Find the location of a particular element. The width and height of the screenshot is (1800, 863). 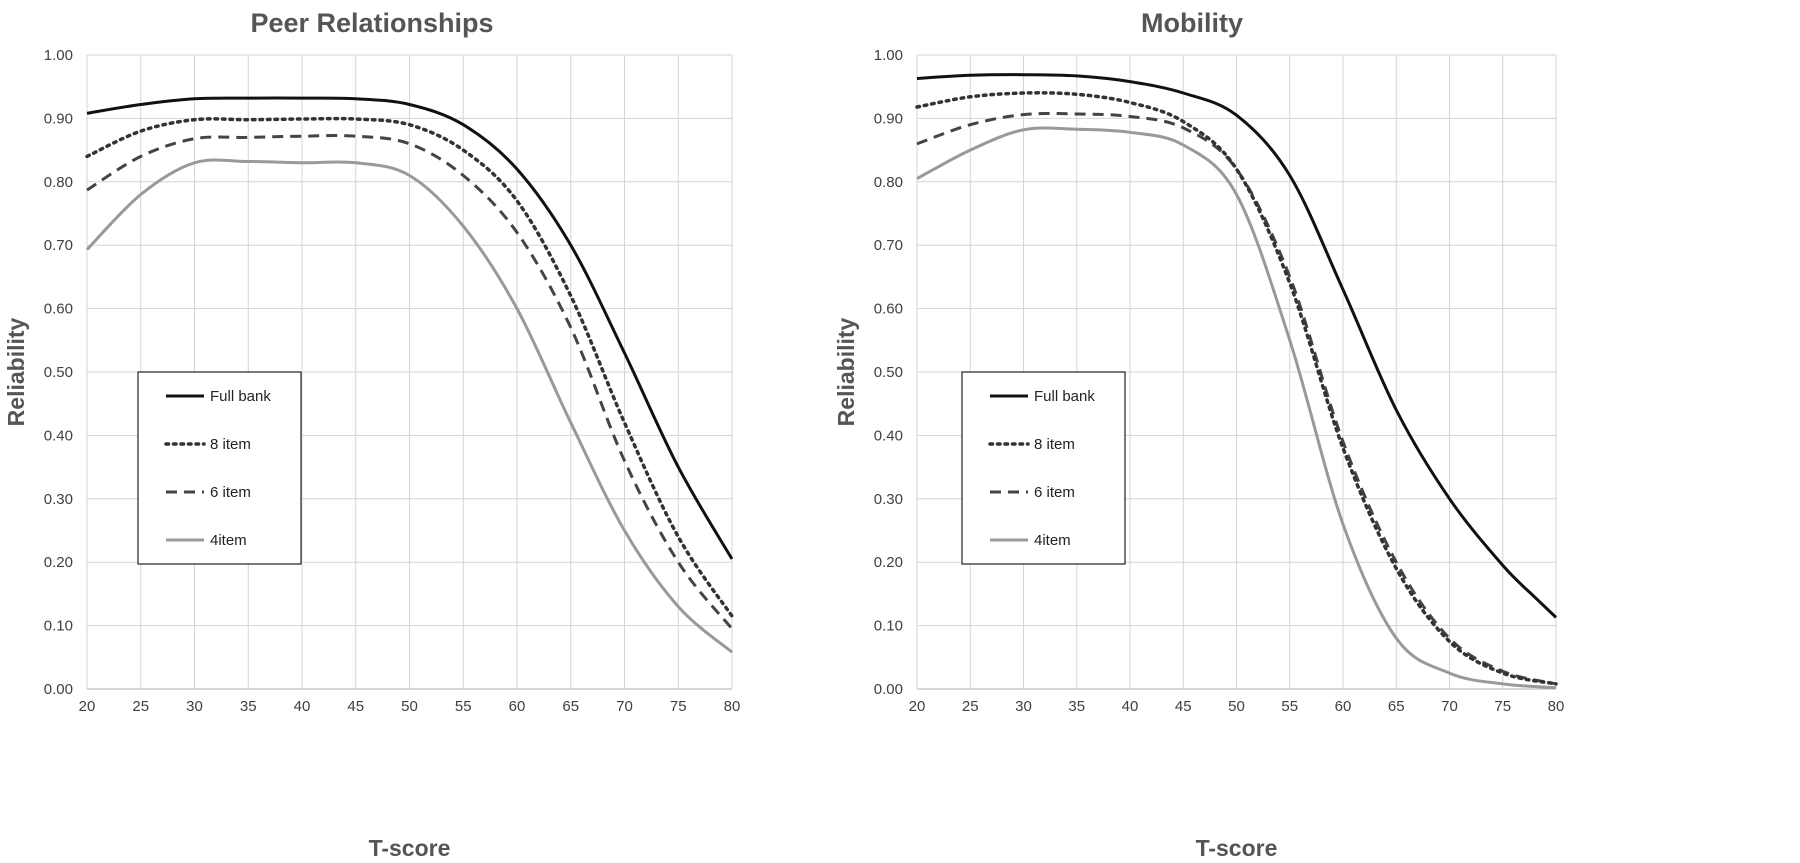

chart-title: Peer Relationships is located at coordinates (371, 23).